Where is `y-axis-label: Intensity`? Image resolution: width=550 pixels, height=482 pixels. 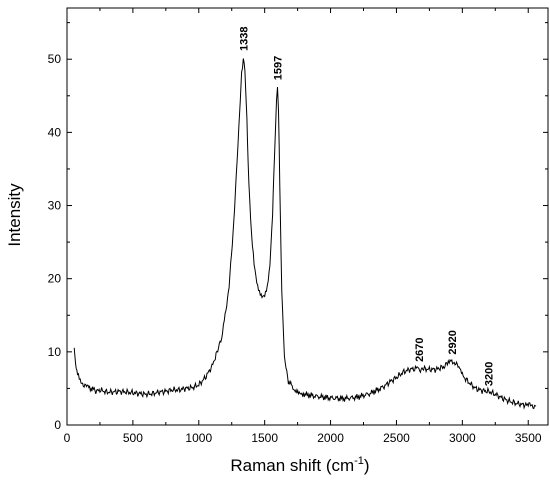
y-axis-label: Intensity is located at coordinates (14, 215).